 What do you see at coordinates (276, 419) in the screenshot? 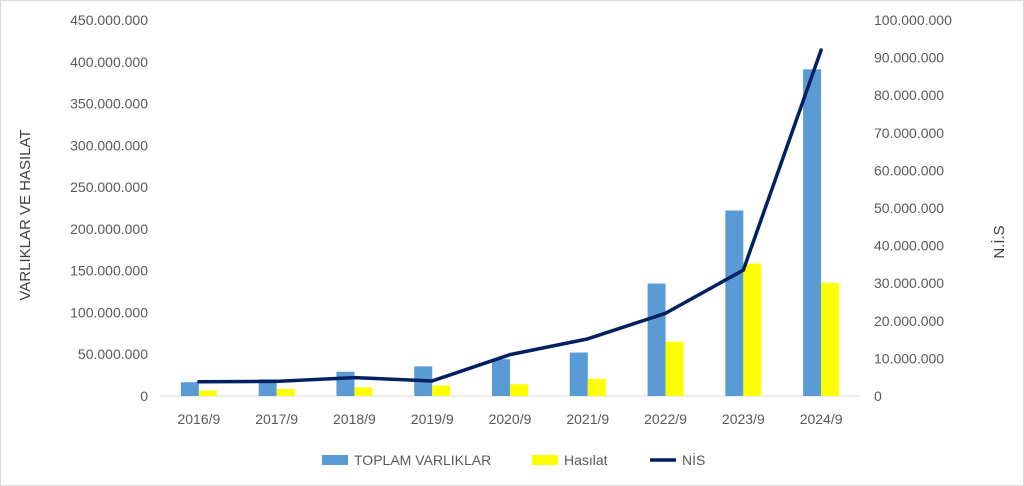
I see `x-tick-label: 2017/9` at bounding box center [276, 419].